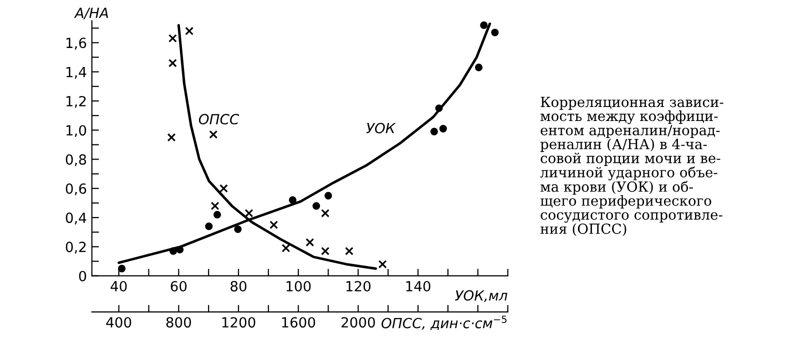 This screenshot has width=806, height=347. Describe the element at coordinates (481, 296) in the screenshot. I see `x-axis-title: УОК,мл` at that location.